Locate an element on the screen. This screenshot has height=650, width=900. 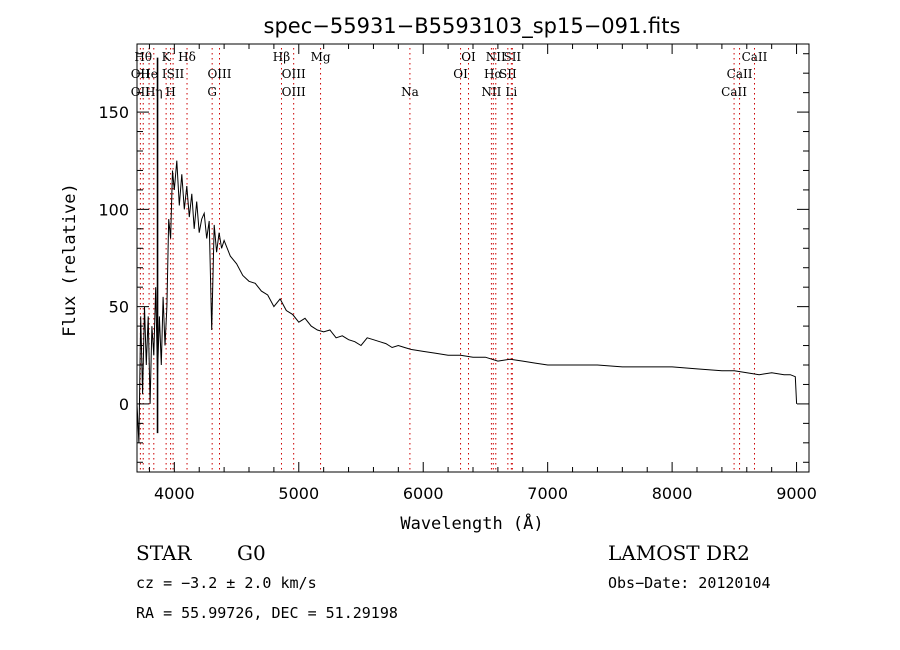
chart-title: spec−55931−B5593103_sp15−091.fits is located at coordinates (472, 26).